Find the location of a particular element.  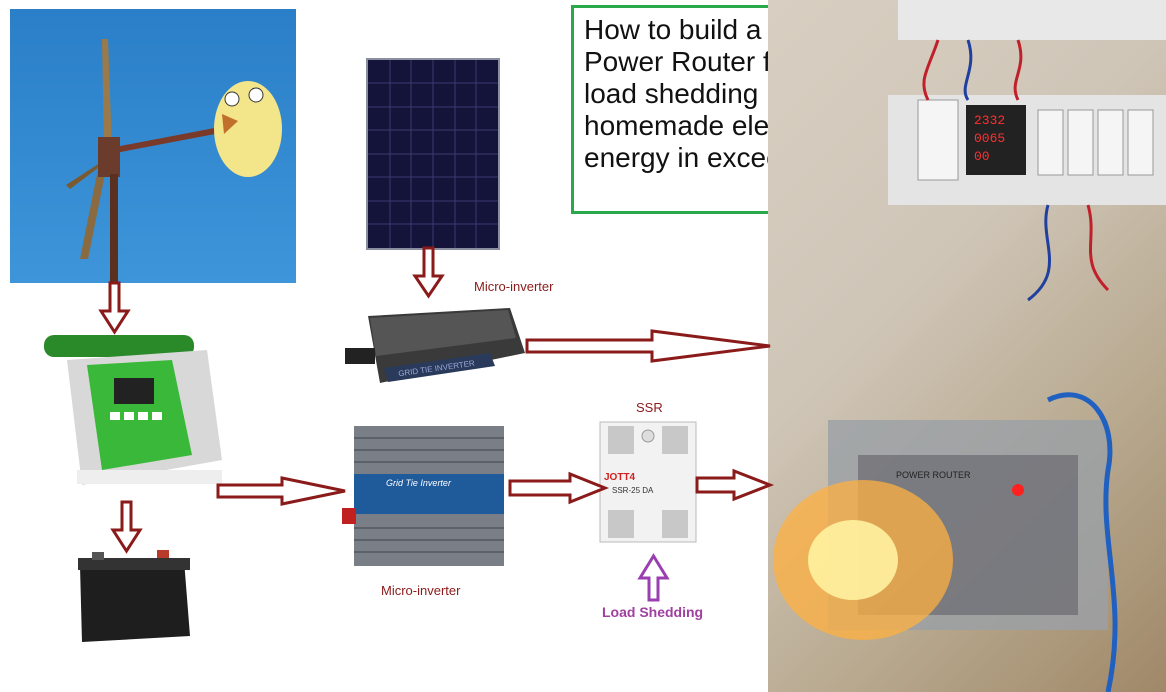

micro-inverter-bottom-label: Micro-inverter is located at coordinates (421, 590).